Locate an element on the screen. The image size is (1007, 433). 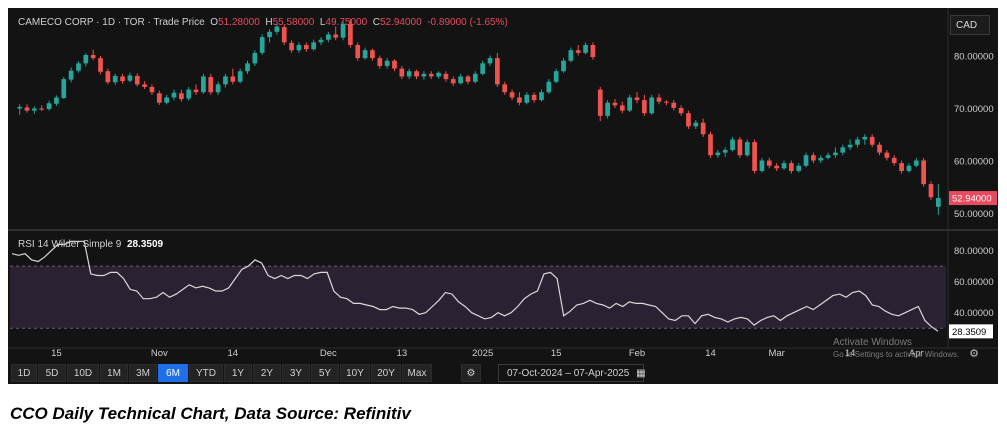
rsi-last-badge is located at coordinates (971, 331).